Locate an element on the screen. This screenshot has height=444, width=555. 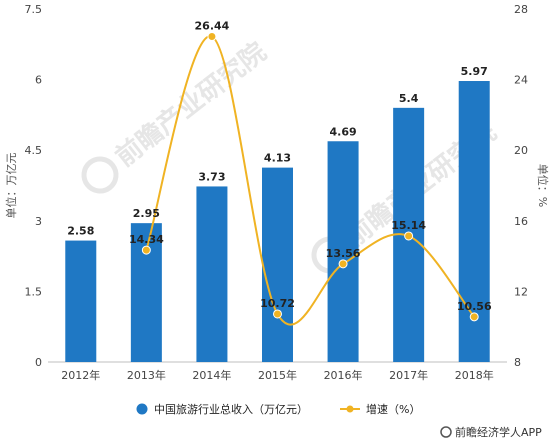
x-tick-label: 2018年 is located at coordinates (474, 375).